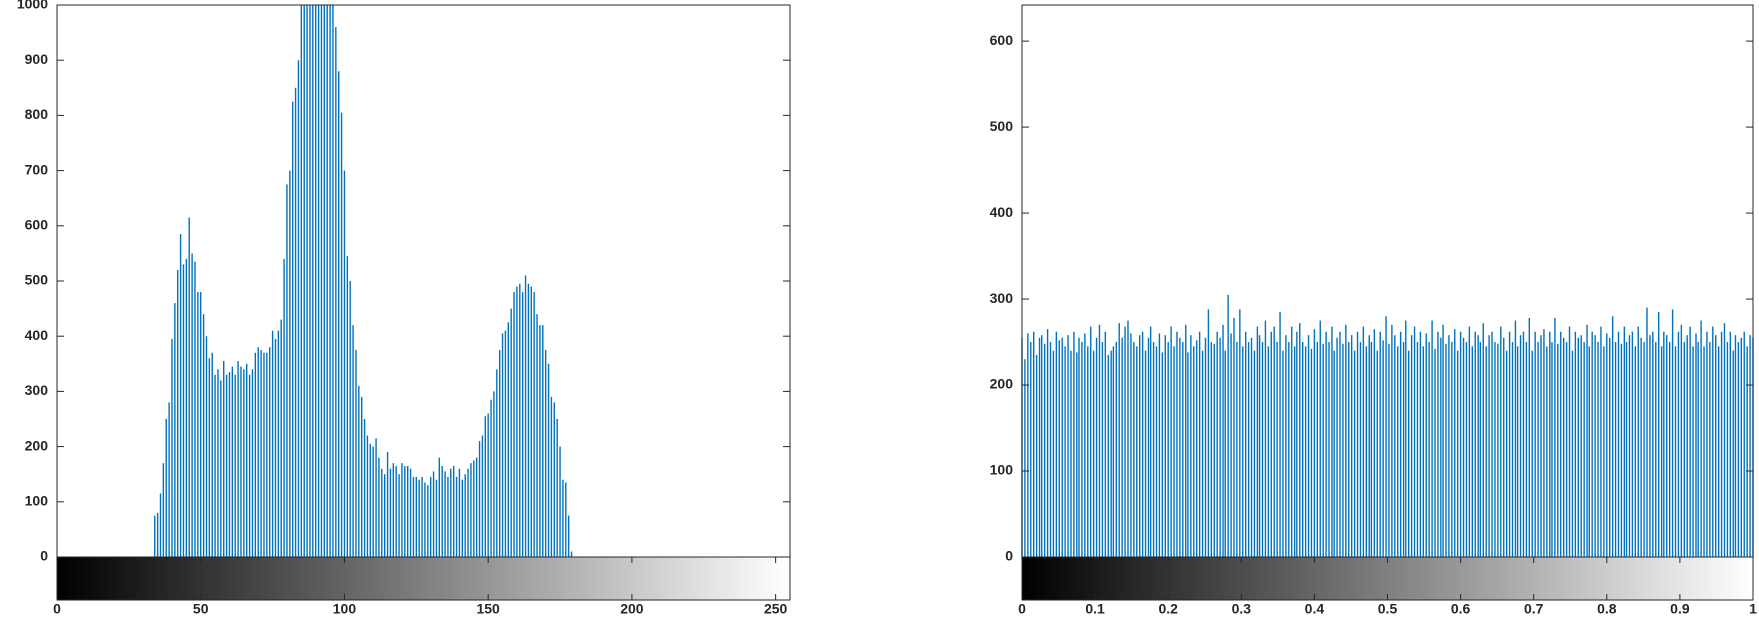  What do you see at coordinates (1315, 609) in the screenshot?
I see `x-tick-label: 0.4` at bounding box center [1315, 609].